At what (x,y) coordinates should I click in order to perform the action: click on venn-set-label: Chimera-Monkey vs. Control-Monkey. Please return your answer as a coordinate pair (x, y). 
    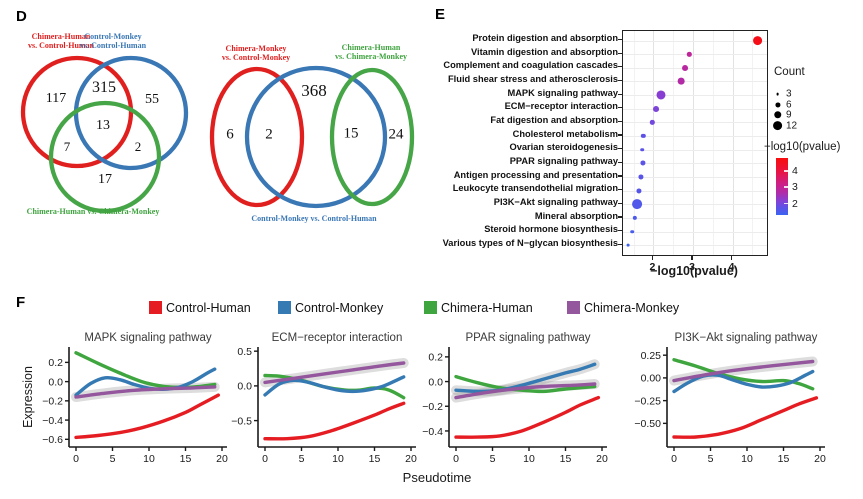
    Looking at the image, I should click on (256, 53).